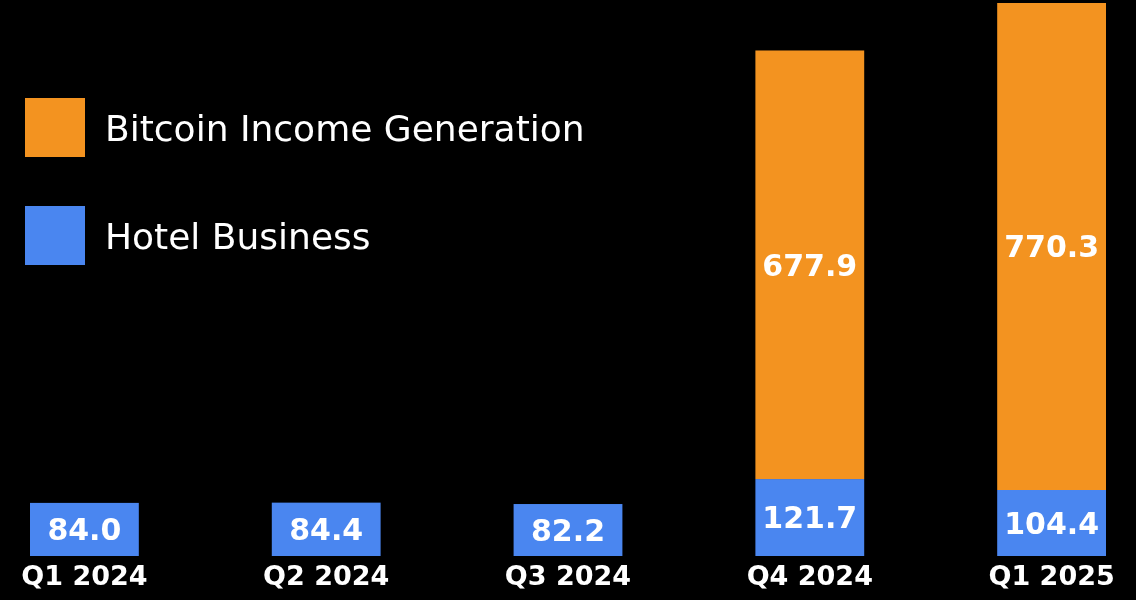 The height and width of the screenshot is (600, 1136). Describe the element at coordinates (326, 530) in the screenshot. I see `data-label: 84.4` at that location.